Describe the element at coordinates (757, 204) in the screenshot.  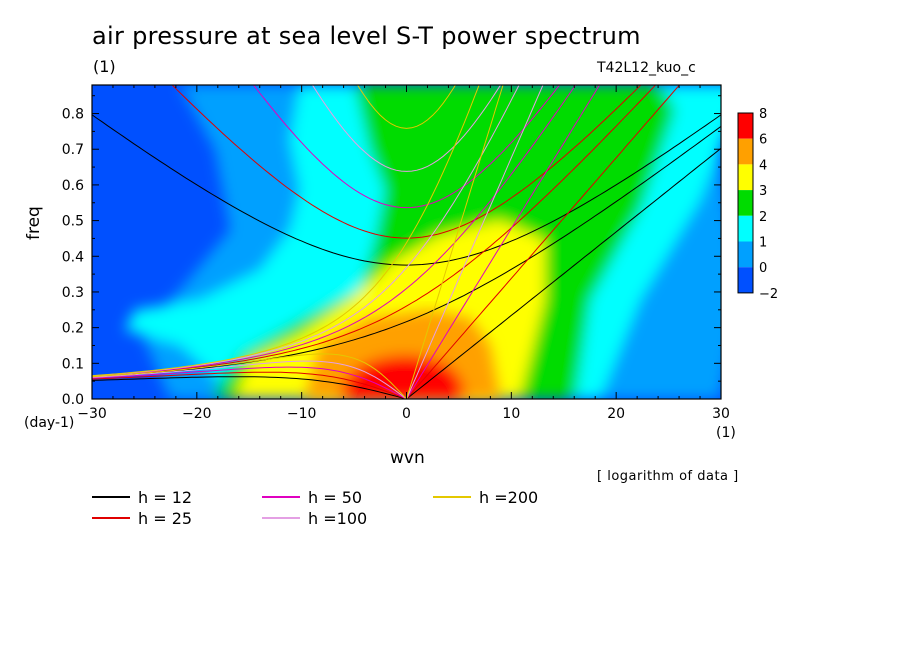
I see `colorbar: 8 6 4 3 2 1 0 −2` at that location.